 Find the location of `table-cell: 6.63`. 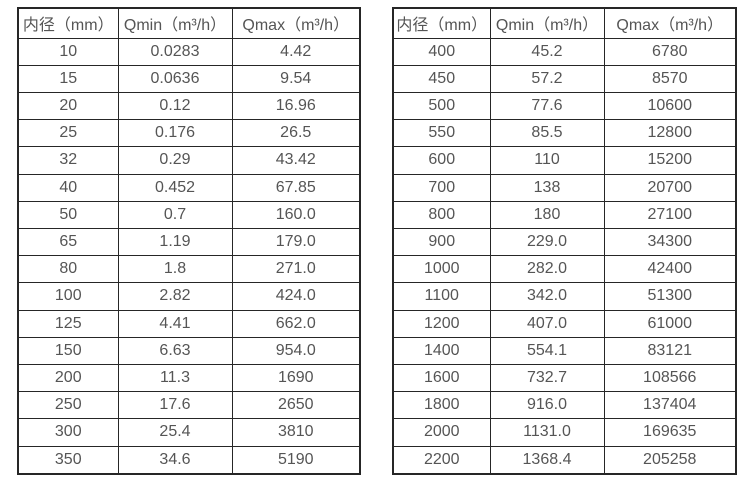

table-cell: 6.63 is located at coordinates (175, 350).